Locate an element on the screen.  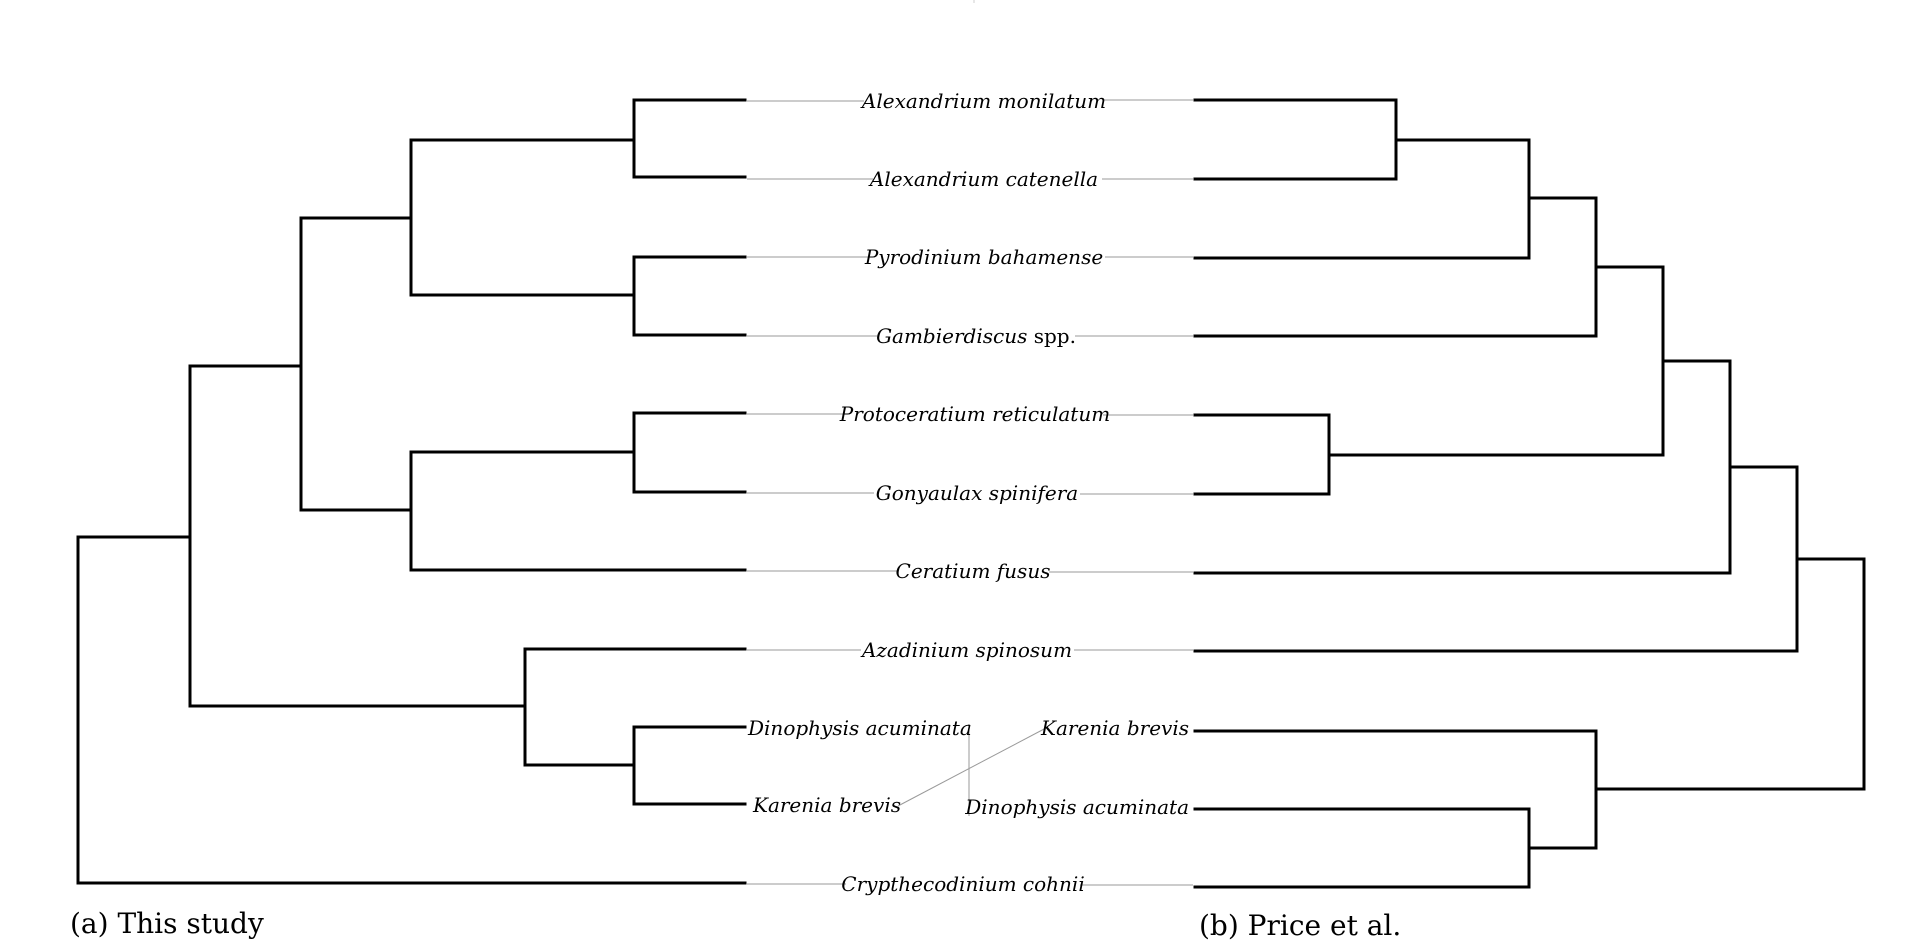
branch-dinophysis-karenia is located at coordinates (689, 765).